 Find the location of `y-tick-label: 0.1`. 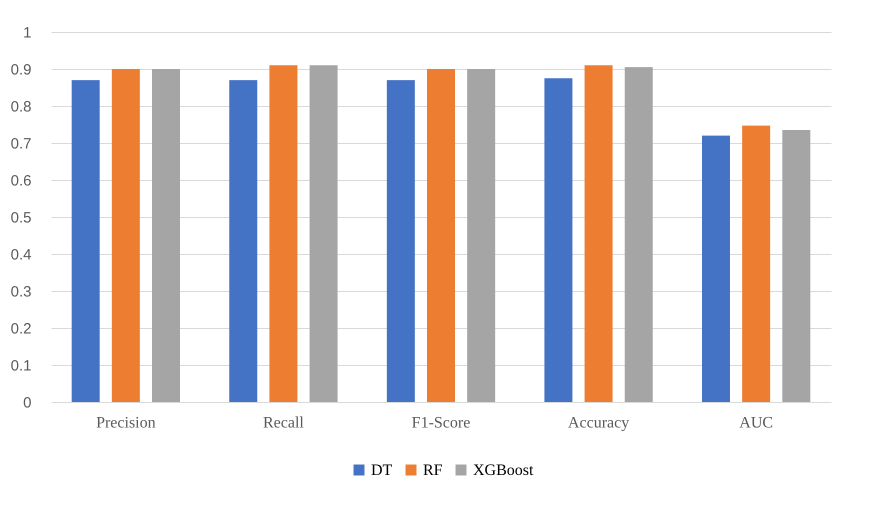

y-tick-label: 0.1 is located at coordinates (21, 366).